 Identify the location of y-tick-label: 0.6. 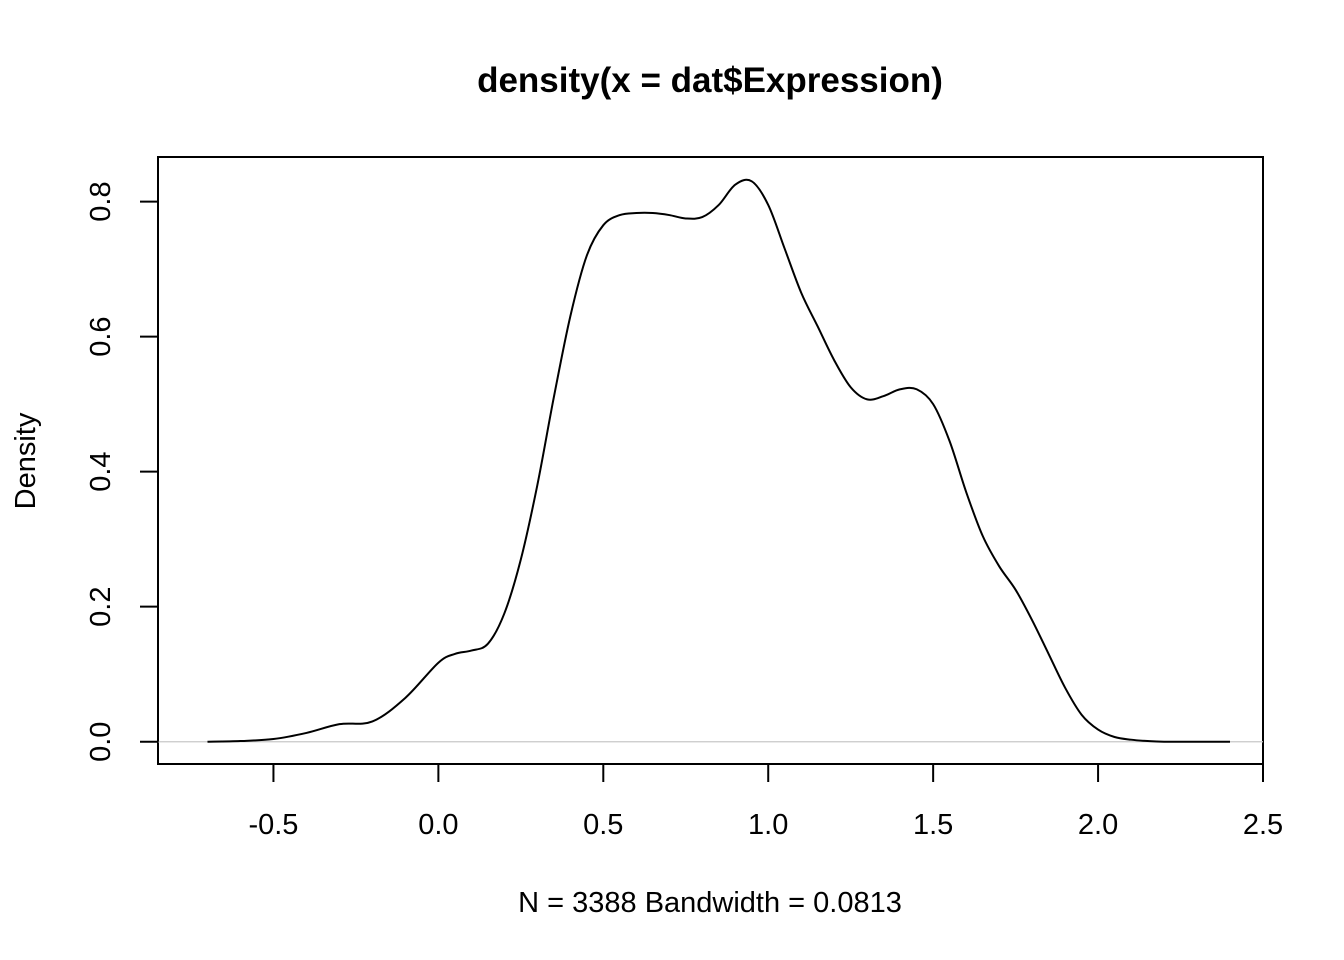
(101, 336).